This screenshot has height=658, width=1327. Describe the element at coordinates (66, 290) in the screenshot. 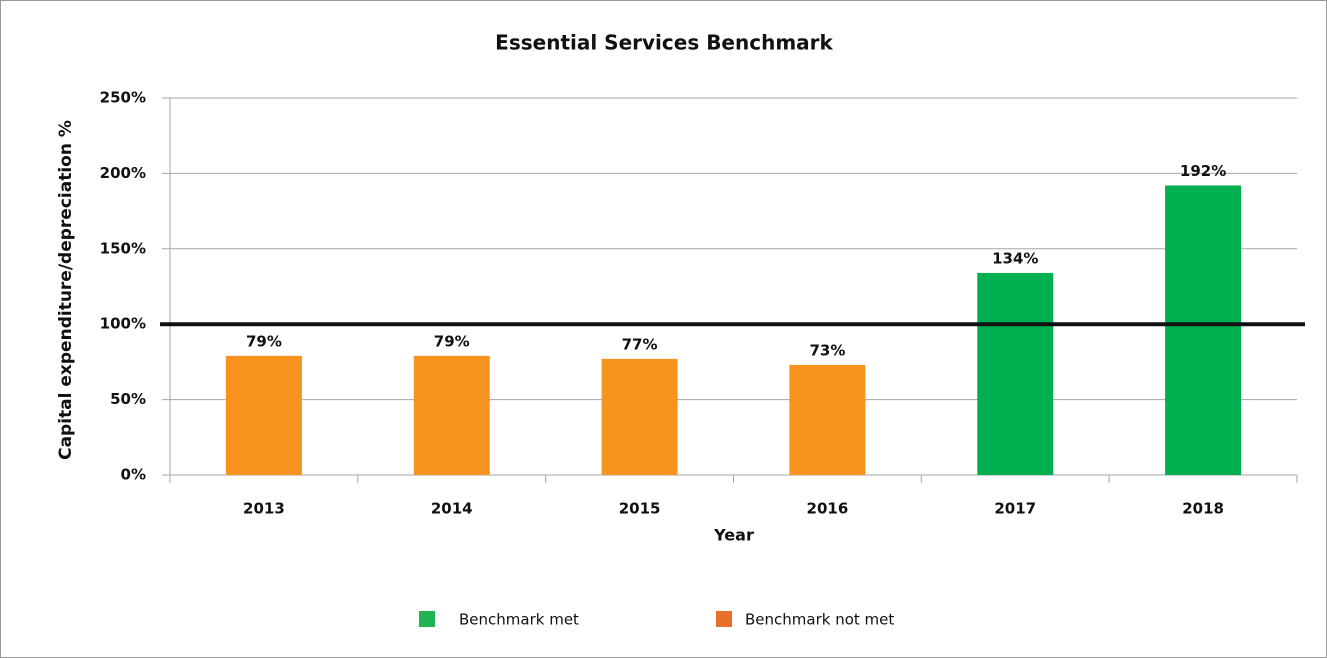

I see `y-axis-label: Capital expenditure/depreciation %` at that location.